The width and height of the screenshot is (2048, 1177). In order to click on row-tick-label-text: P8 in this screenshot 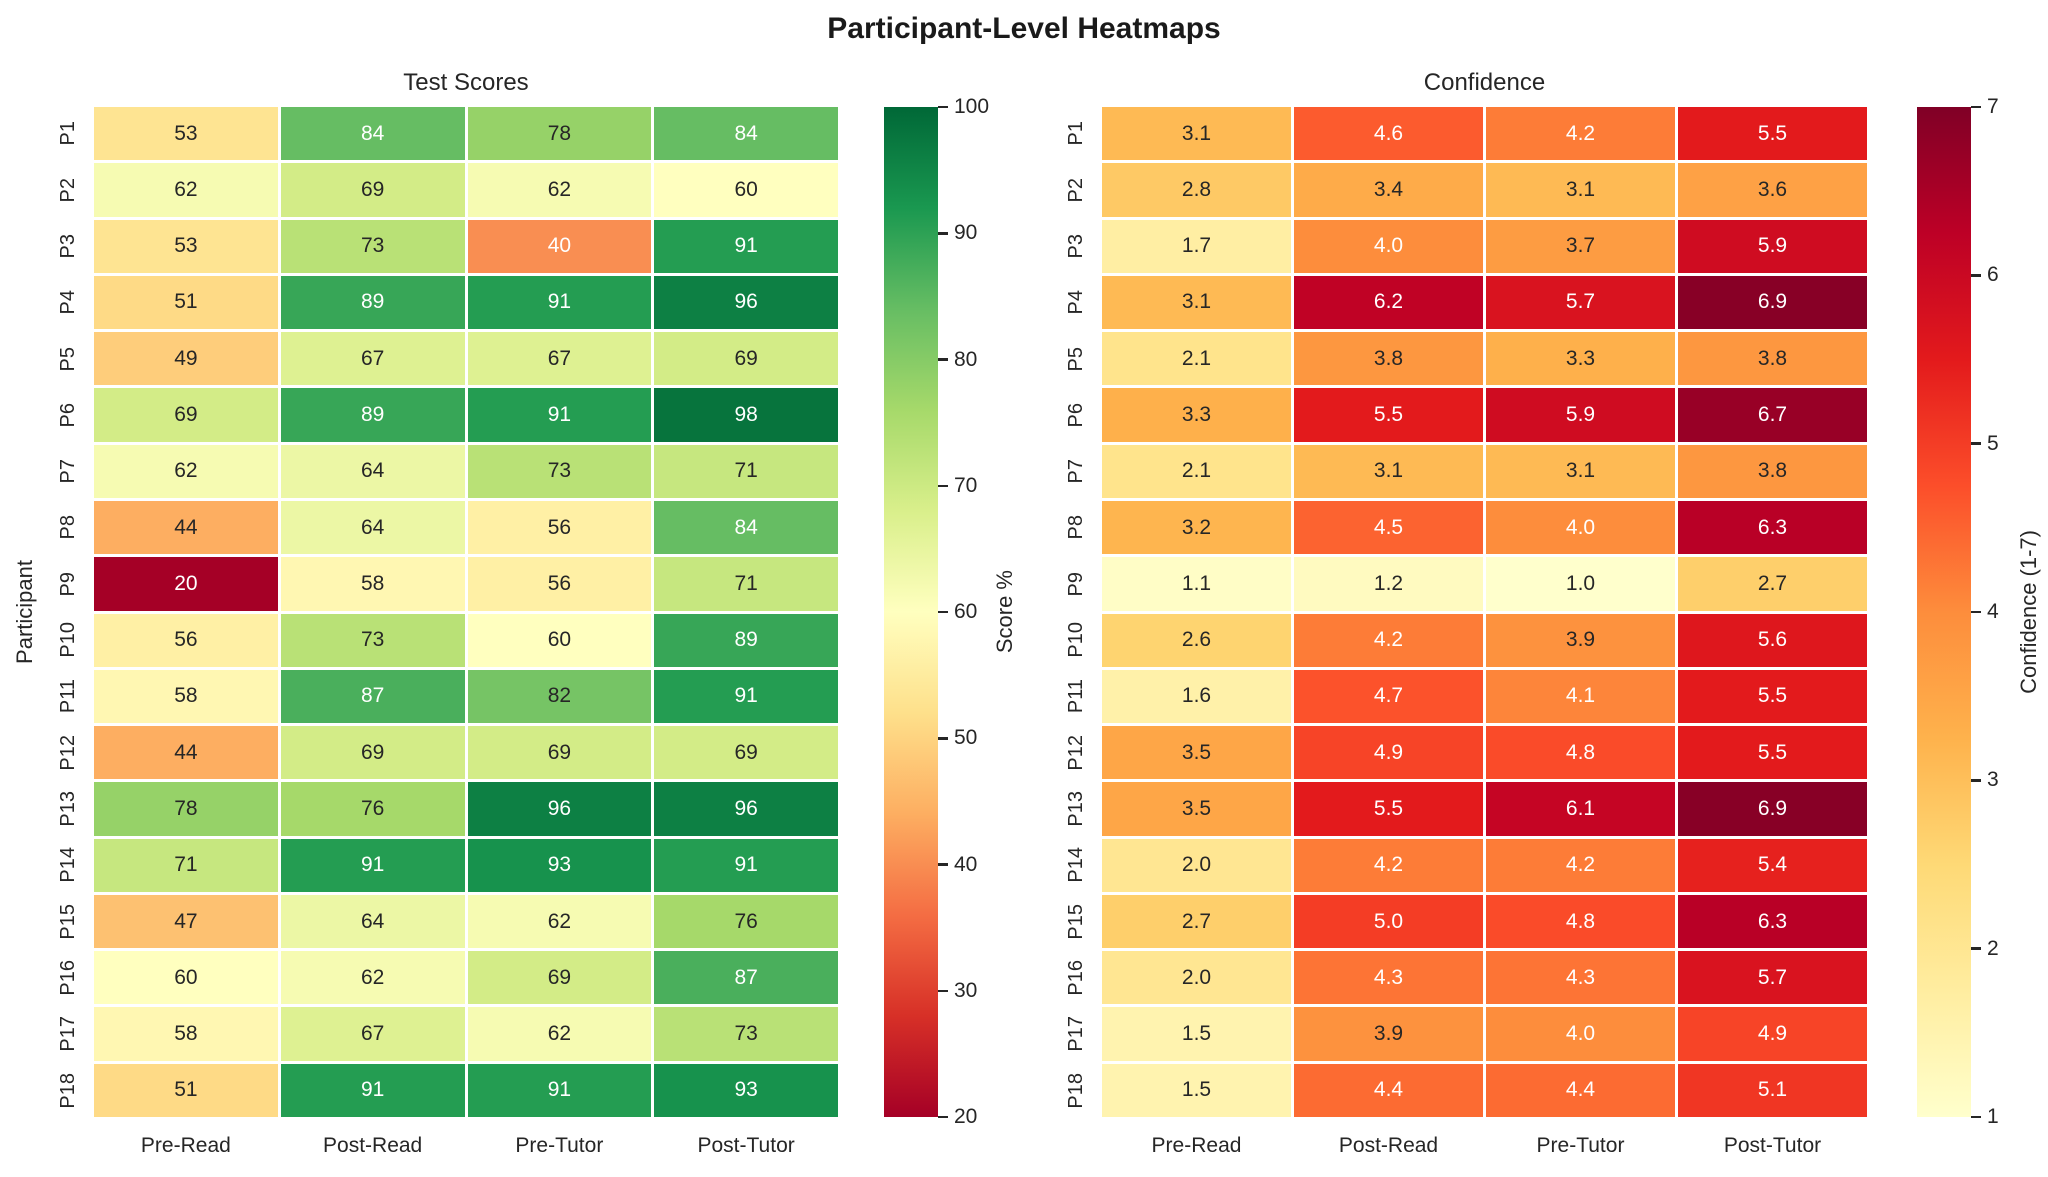, I will do `click(67, 527)`.